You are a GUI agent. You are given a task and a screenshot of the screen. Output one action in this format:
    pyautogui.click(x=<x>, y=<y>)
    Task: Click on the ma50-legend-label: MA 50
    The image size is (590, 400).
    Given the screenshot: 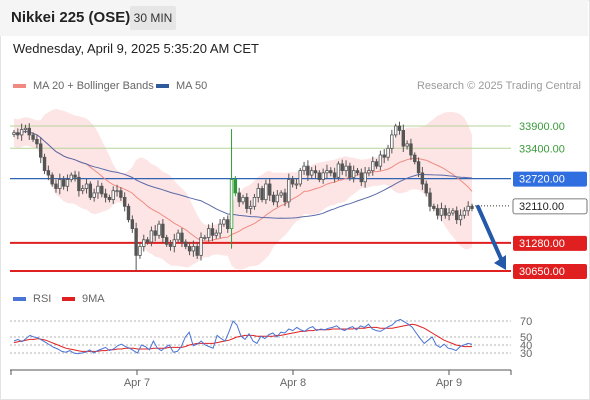 What is the action you would take?
    pyautogui.click(x=192, y=86)
    